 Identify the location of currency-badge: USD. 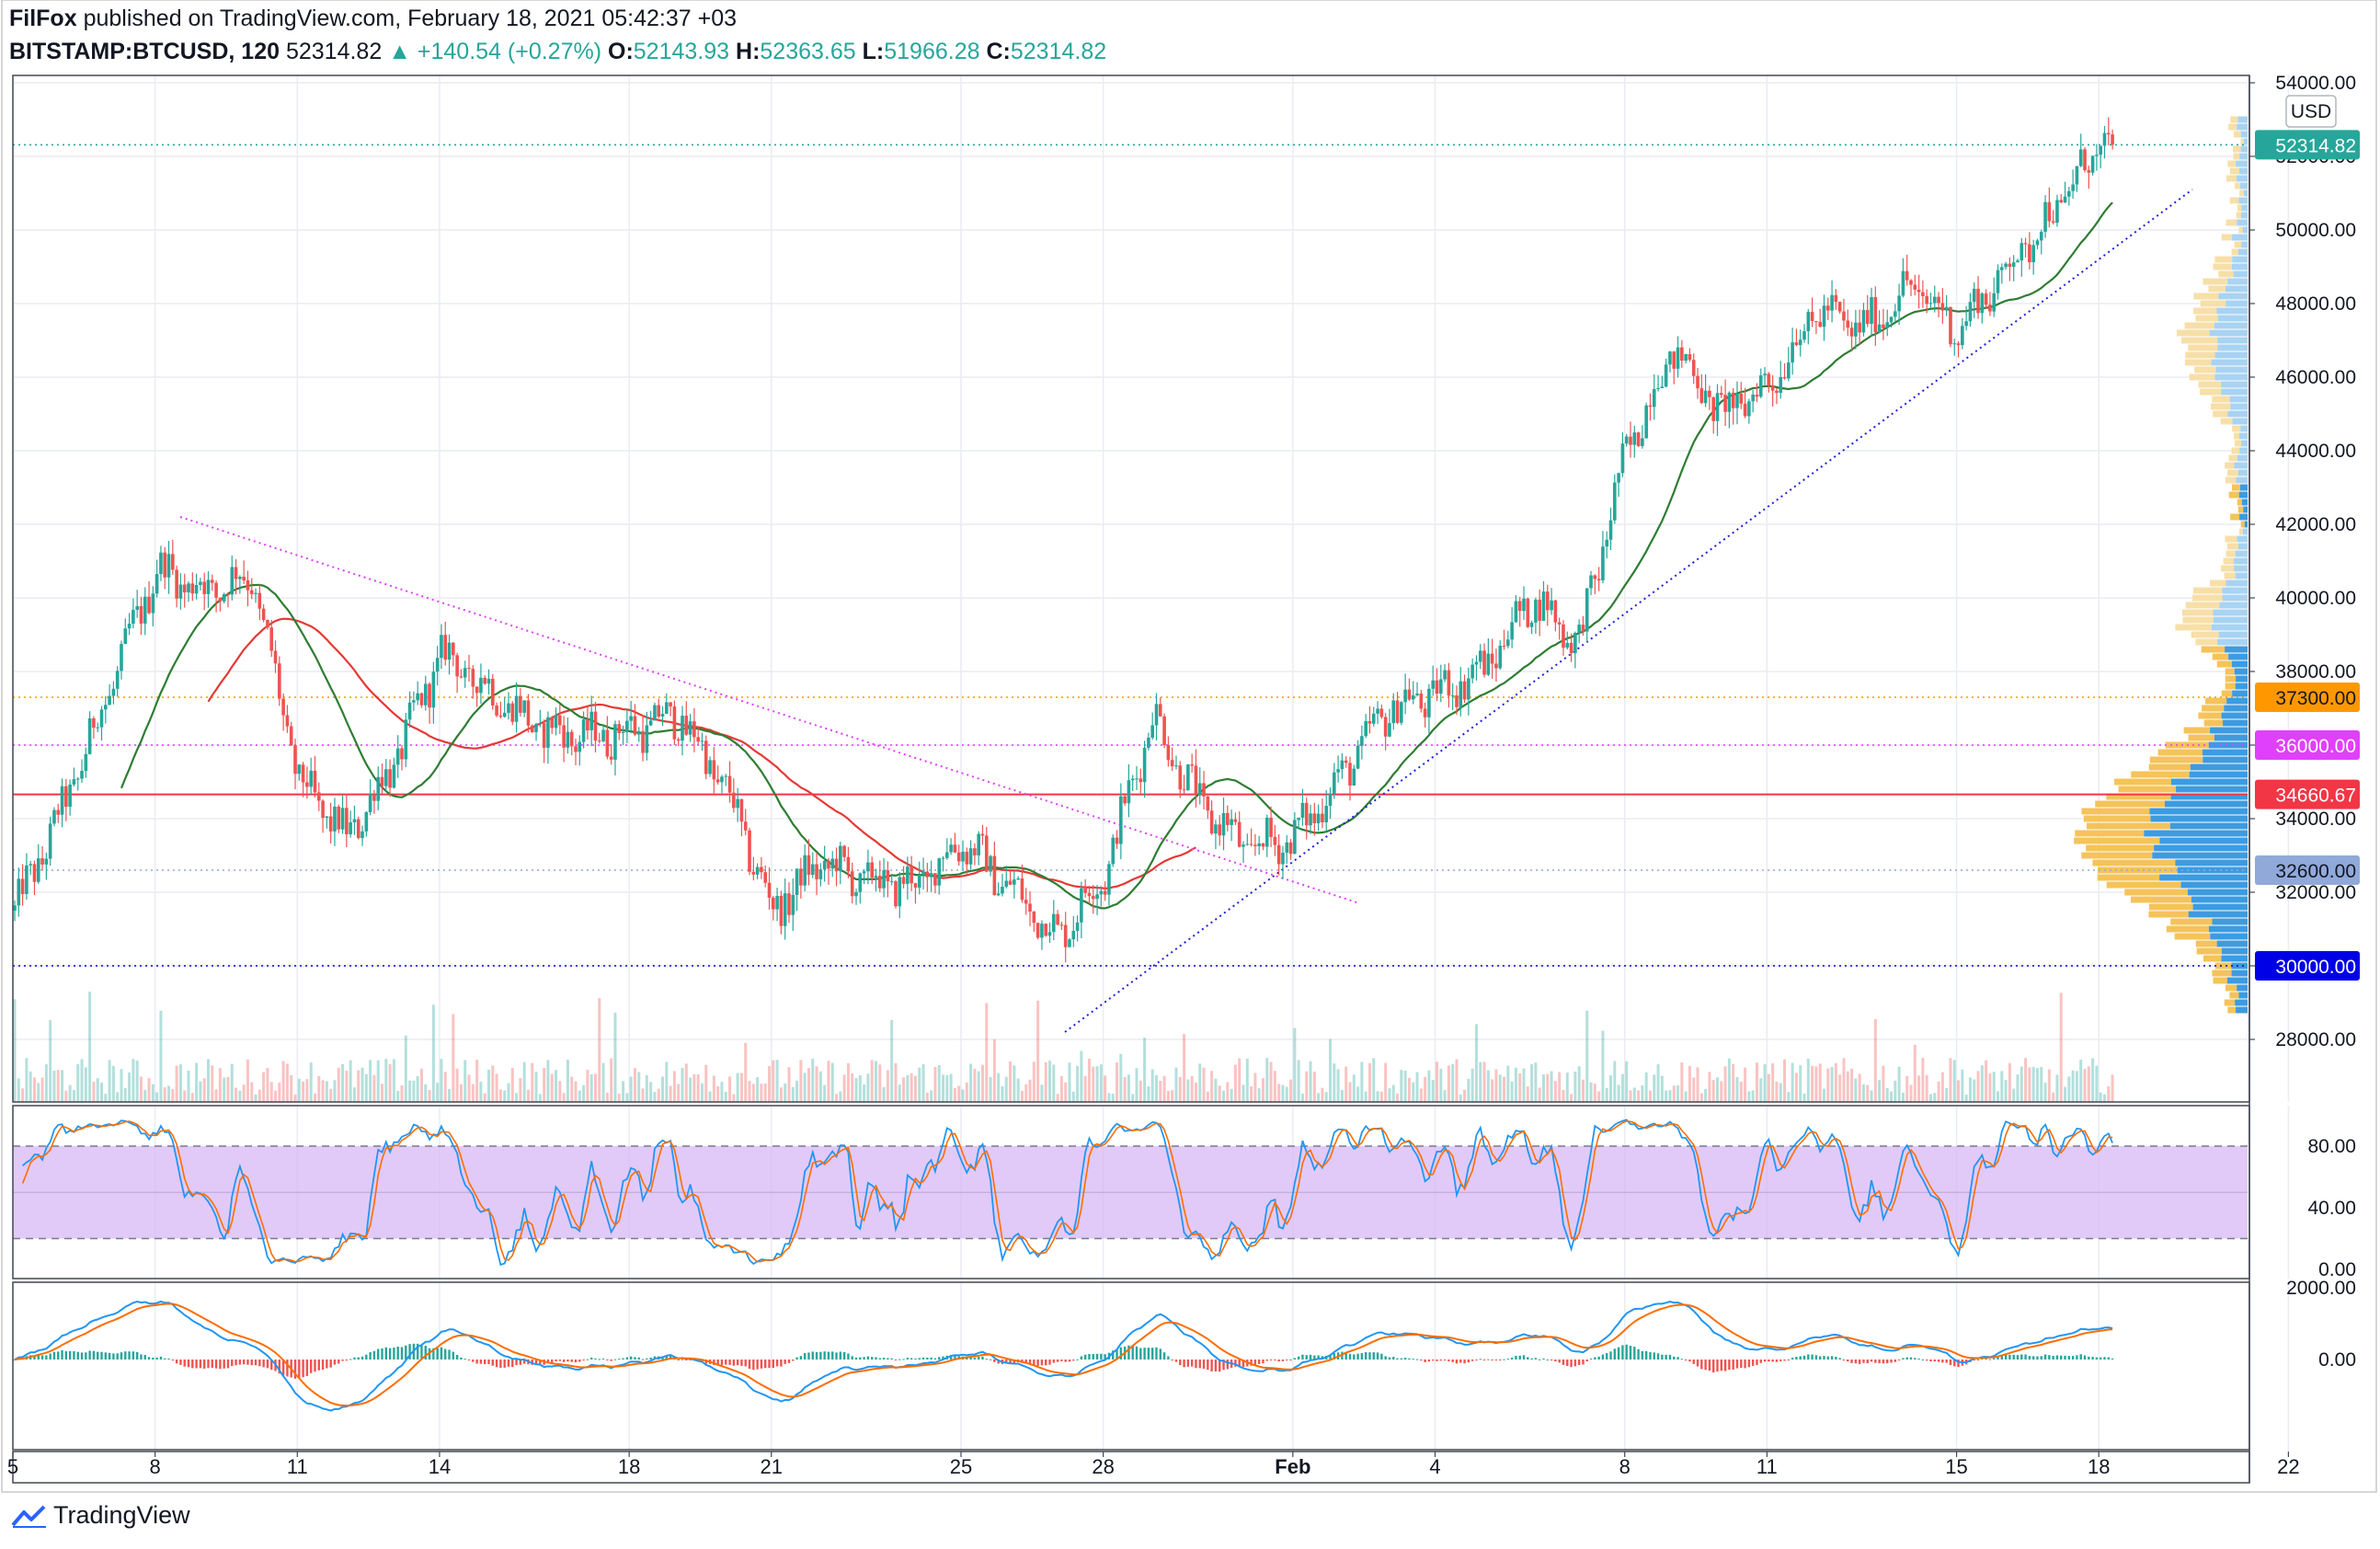
(2311, 112).